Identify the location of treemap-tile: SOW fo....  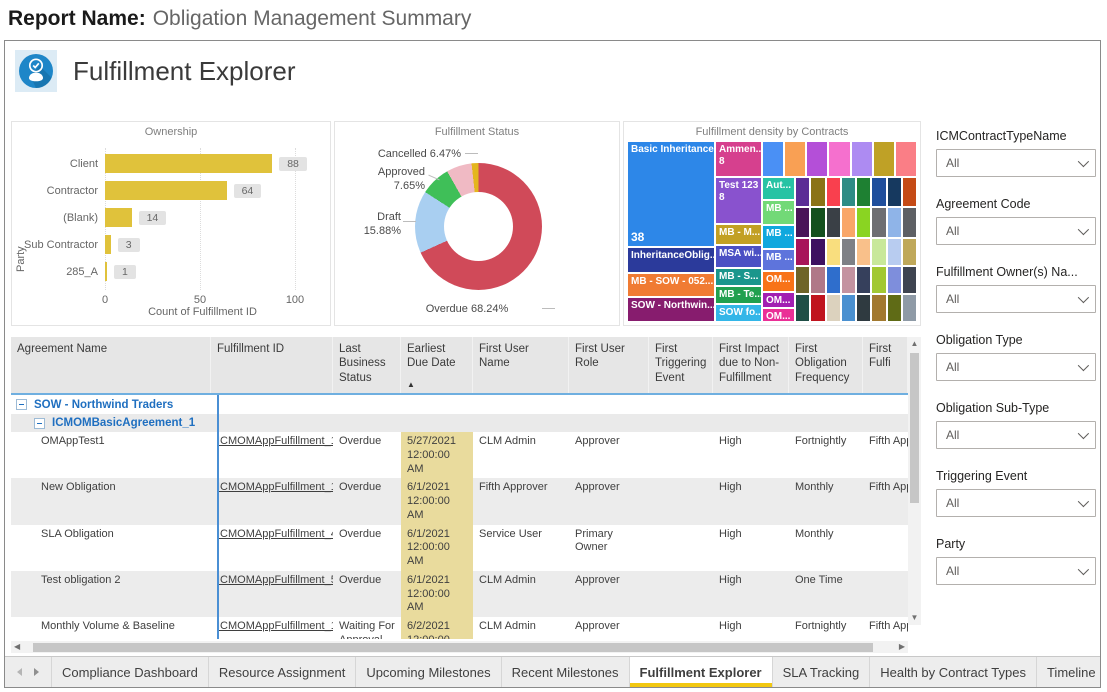
(738, 313).